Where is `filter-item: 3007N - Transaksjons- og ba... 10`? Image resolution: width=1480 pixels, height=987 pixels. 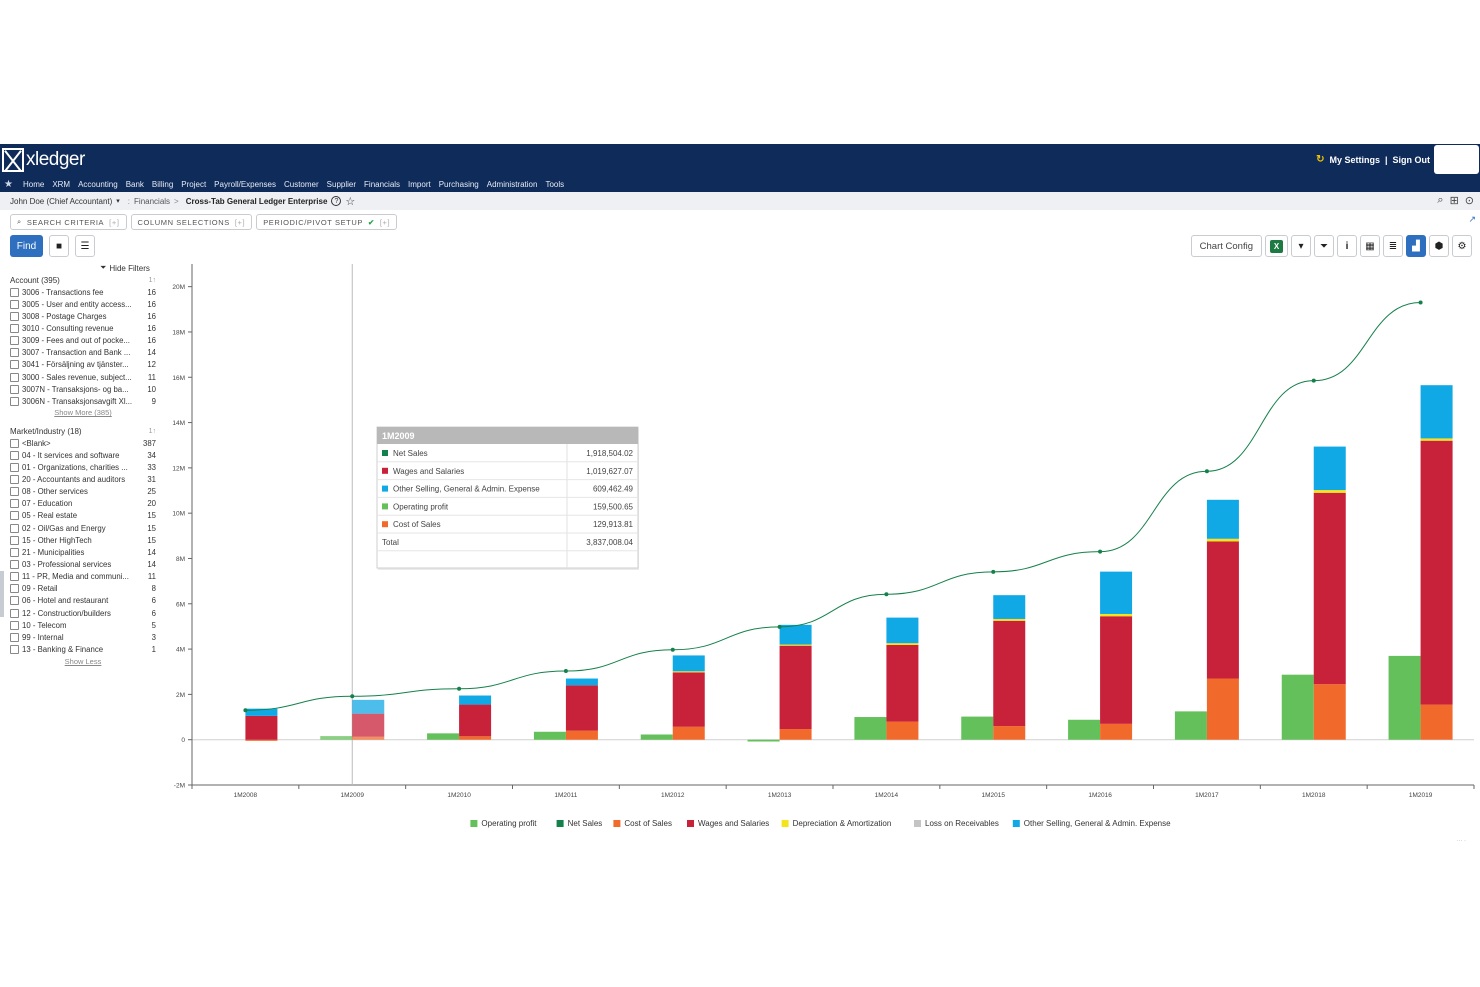
filter-item: 3007N - Transaksjons- og ba... 10 is located at coordinates (83, 389).